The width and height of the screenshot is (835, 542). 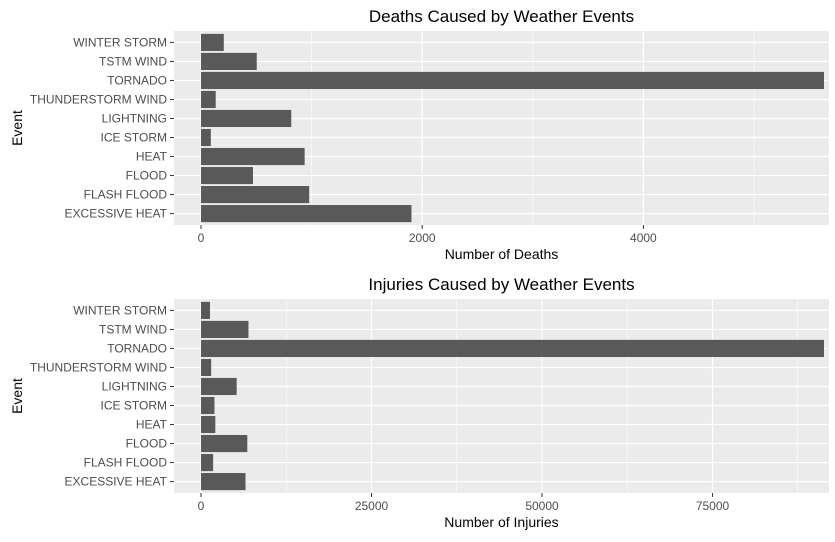 I want to click on x-axis-label: Number of Injuries, so click(x=501, y=522).